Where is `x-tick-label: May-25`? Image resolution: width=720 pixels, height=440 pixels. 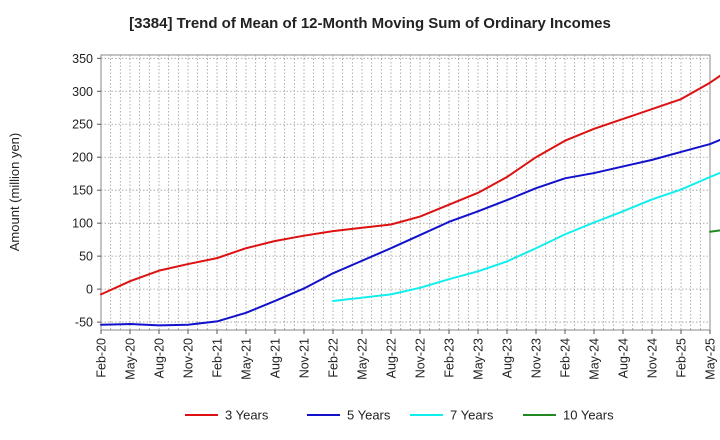
x-tick-label: May-25 is located at coordinates (711, 359).